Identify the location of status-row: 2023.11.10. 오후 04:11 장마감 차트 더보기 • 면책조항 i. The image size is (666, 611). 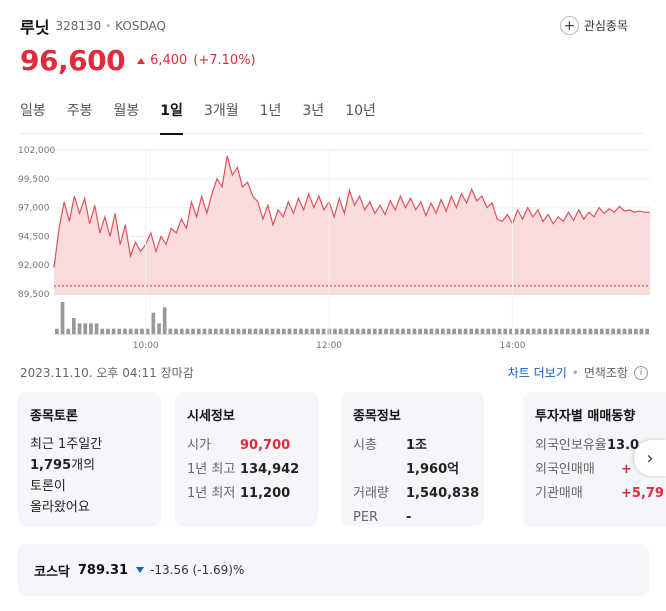
(334, 371).